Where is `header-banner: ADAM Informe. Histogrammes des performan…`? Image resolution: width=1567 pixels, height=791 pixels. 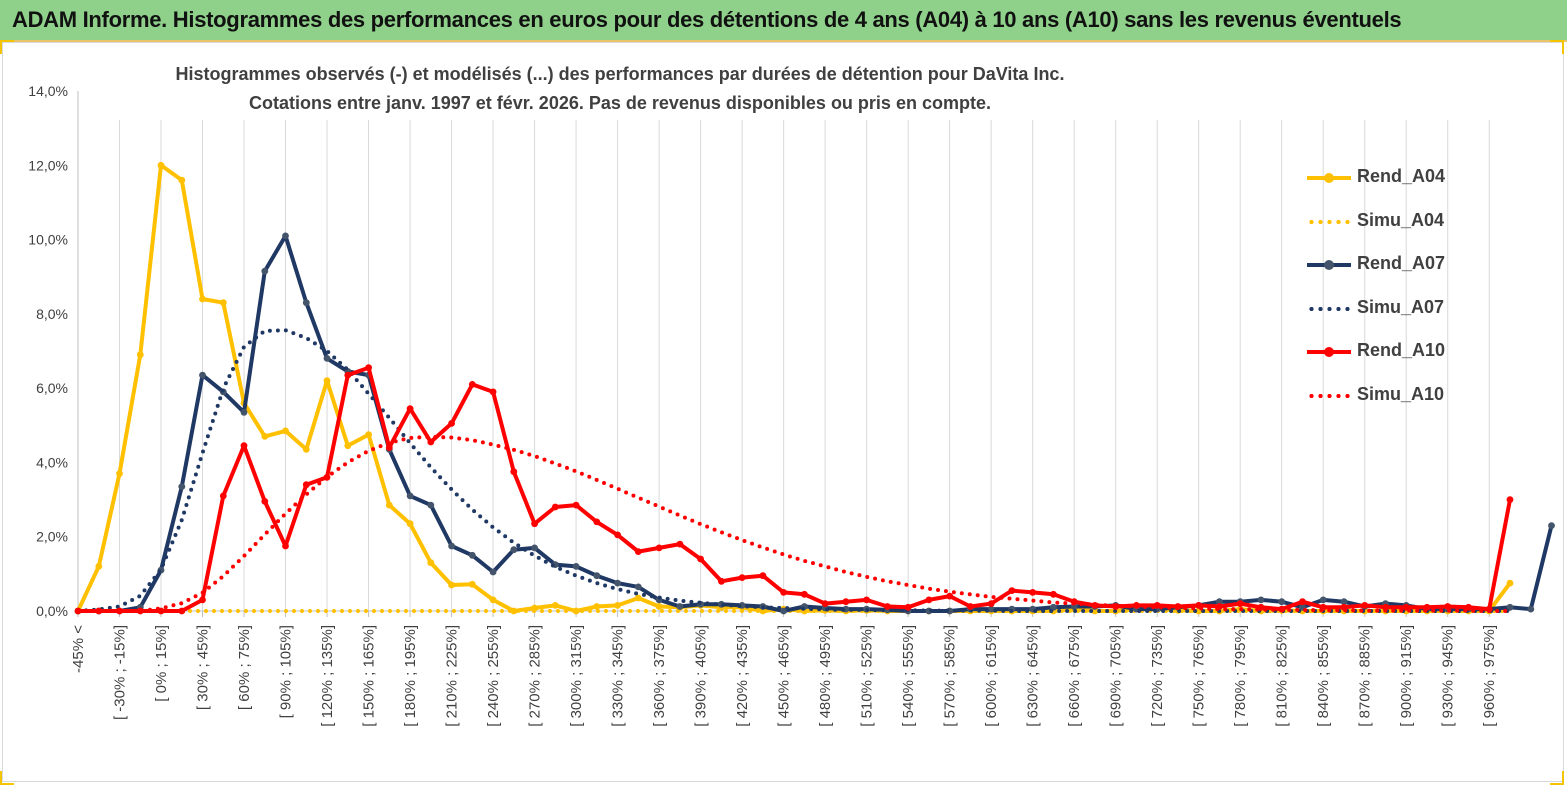
header-banner: ADAM Informe. Histogrammes des performan… is located at coordinates (783, 21).